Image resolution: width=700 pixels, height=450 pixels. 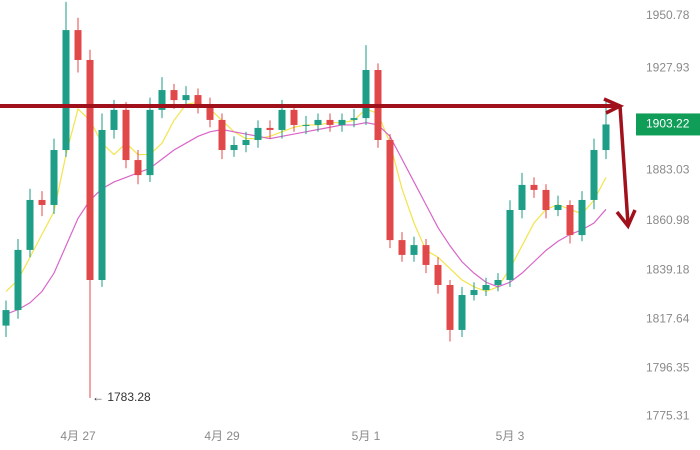 I want to click on y-tick-label: 1796.35, so click(x=668, y=367).